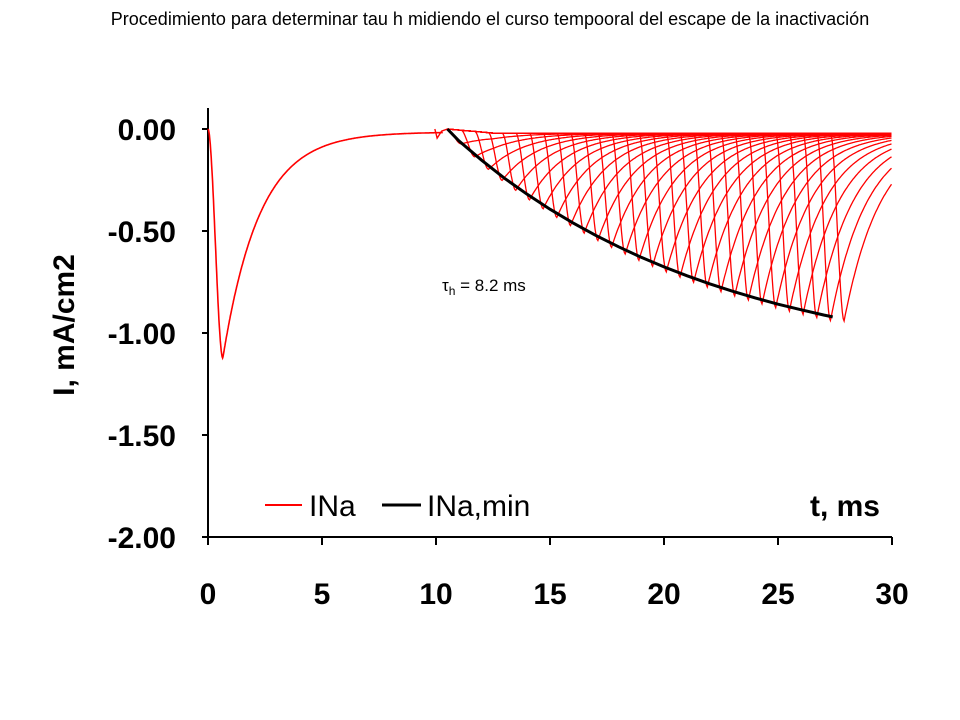 This screenshot has height=720, width=960. Describe the element at coordinates (208, 594) in the screenshot. I see `x-tick-label: 0` at that location.